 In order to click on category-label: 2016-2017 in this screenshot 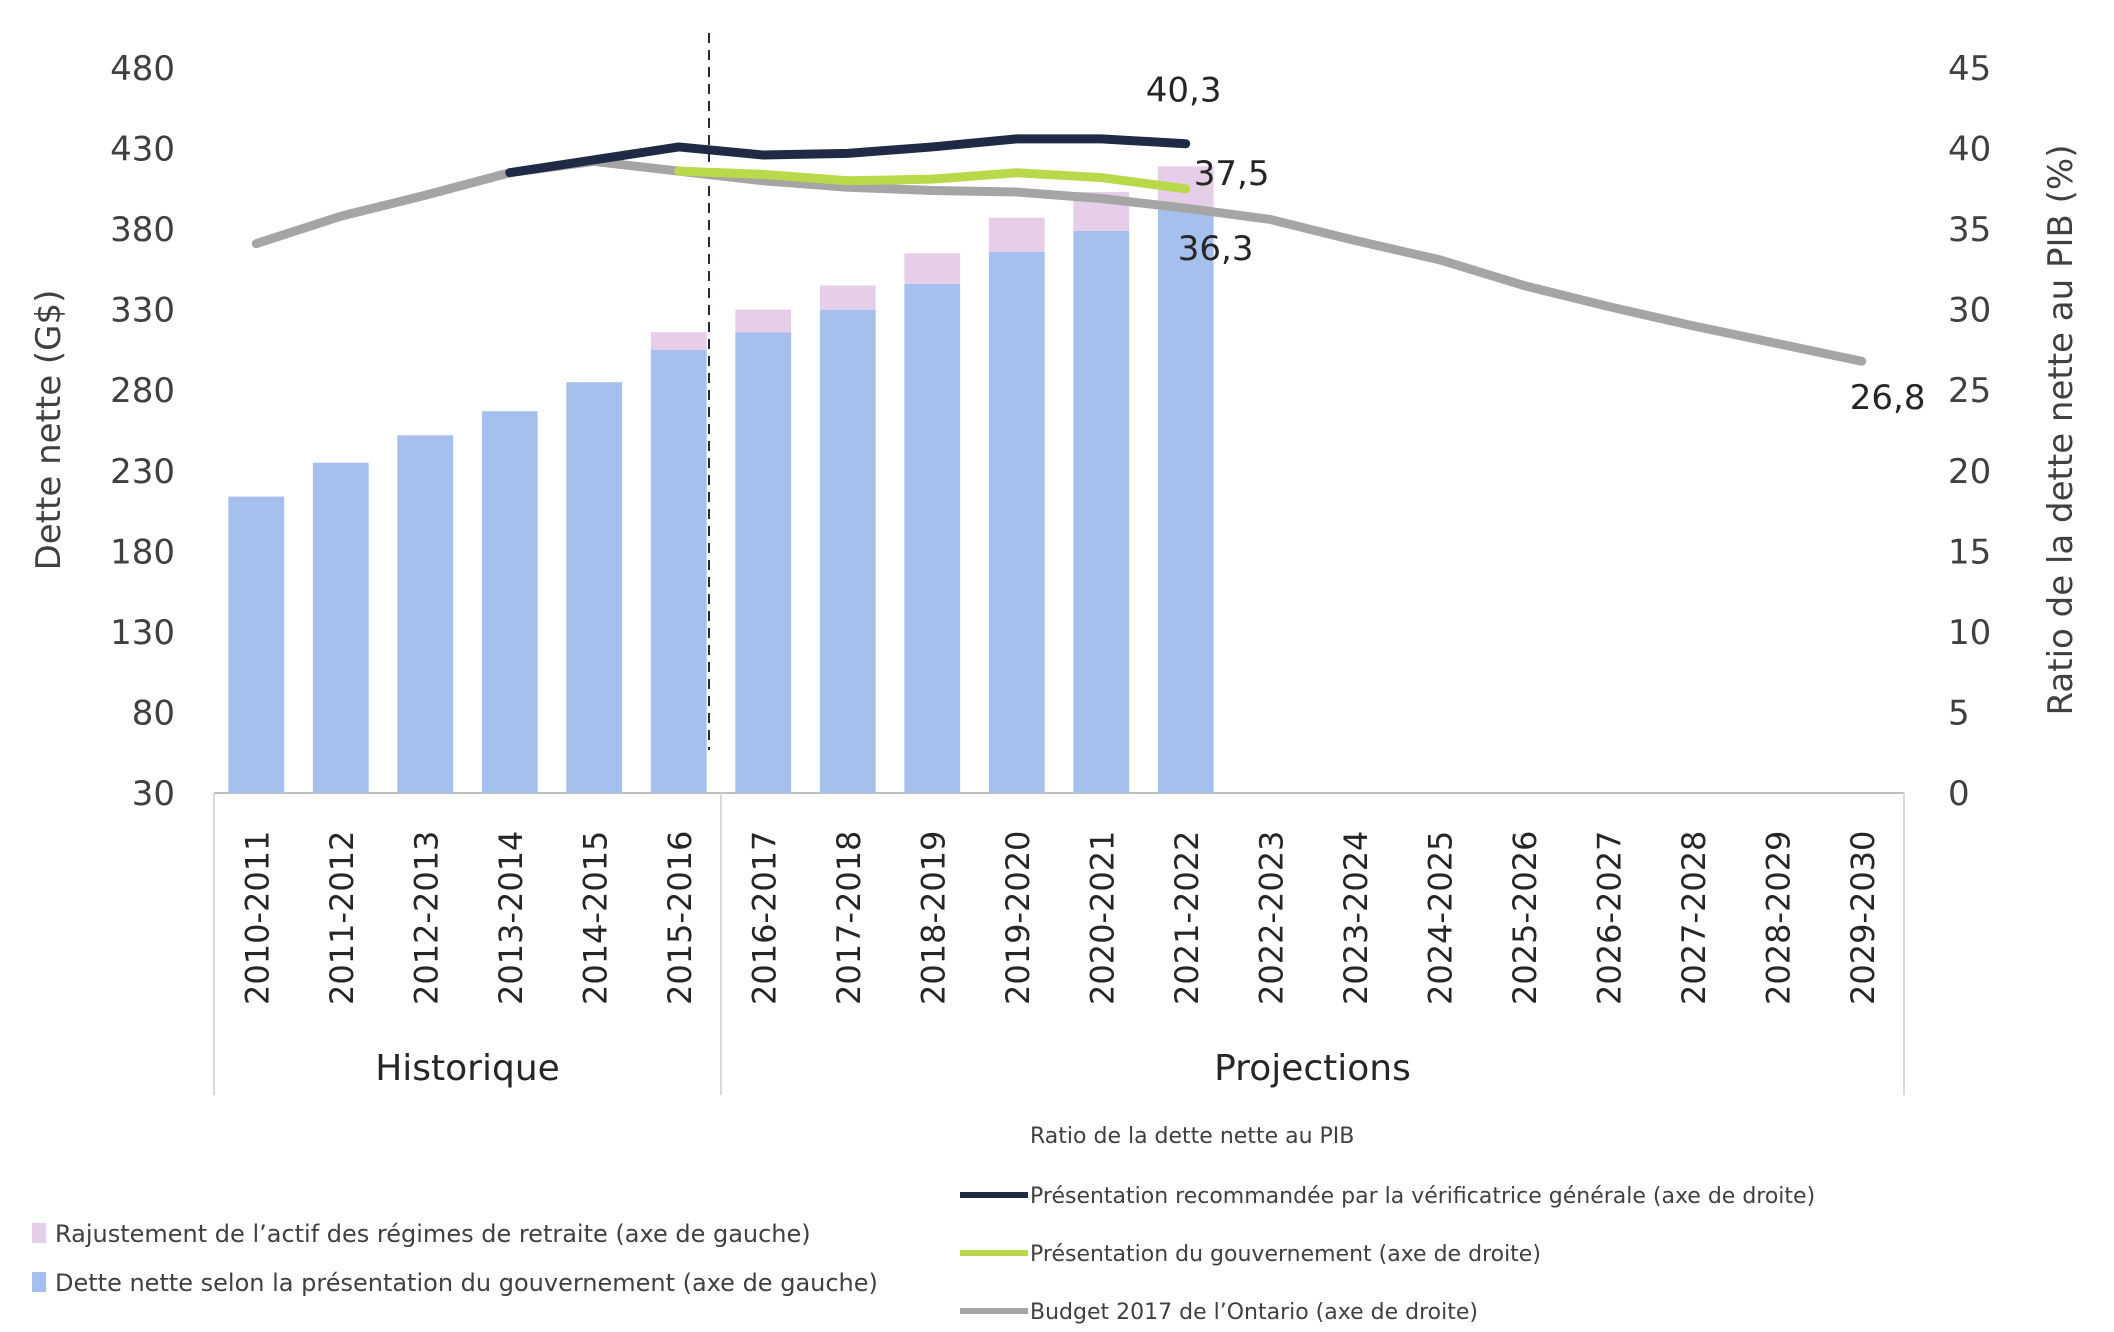, I will do `click(764, 918)`.